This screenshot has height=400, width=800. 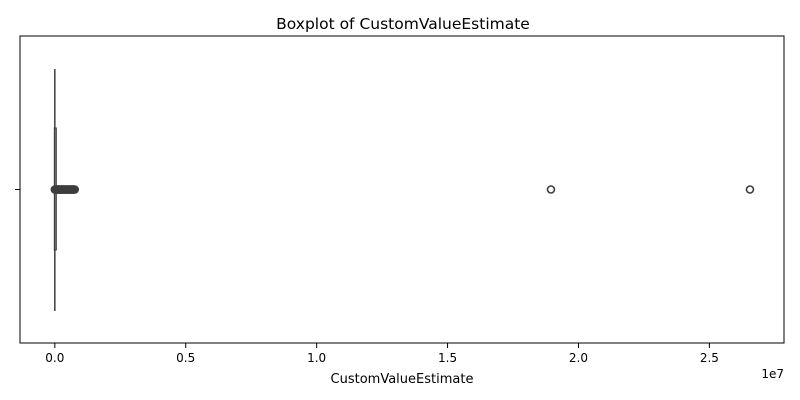 What do you see at coordinates (403, 24) in the screenshot?
I see `chart-title: Boxplot of CustomValueEstimate` at bounding box center [403, 24].